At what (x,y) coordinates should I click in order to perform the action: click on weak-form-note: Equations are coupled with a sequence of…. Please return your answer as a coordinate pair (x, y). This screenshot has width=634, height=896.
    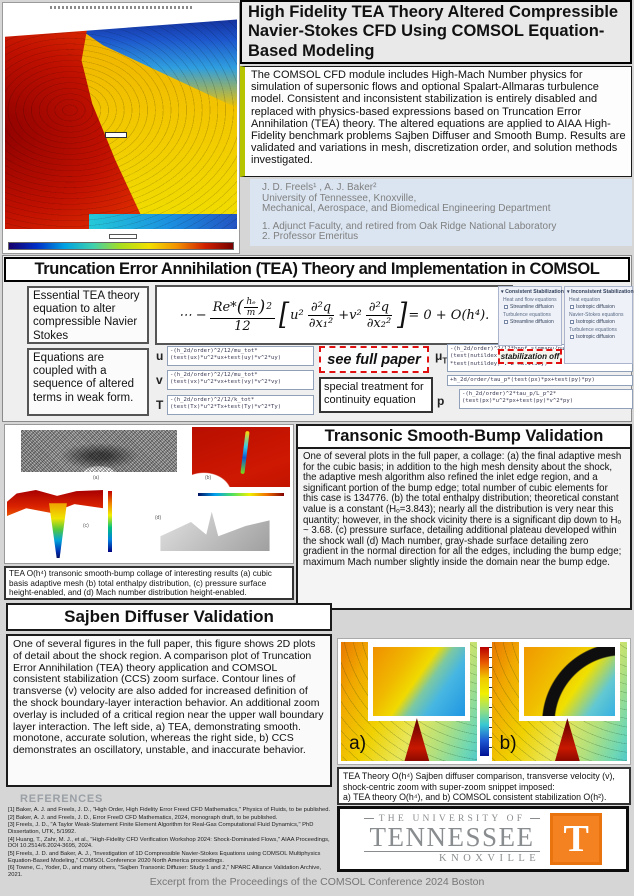
    Looking at the image, I should click on (88, 382).